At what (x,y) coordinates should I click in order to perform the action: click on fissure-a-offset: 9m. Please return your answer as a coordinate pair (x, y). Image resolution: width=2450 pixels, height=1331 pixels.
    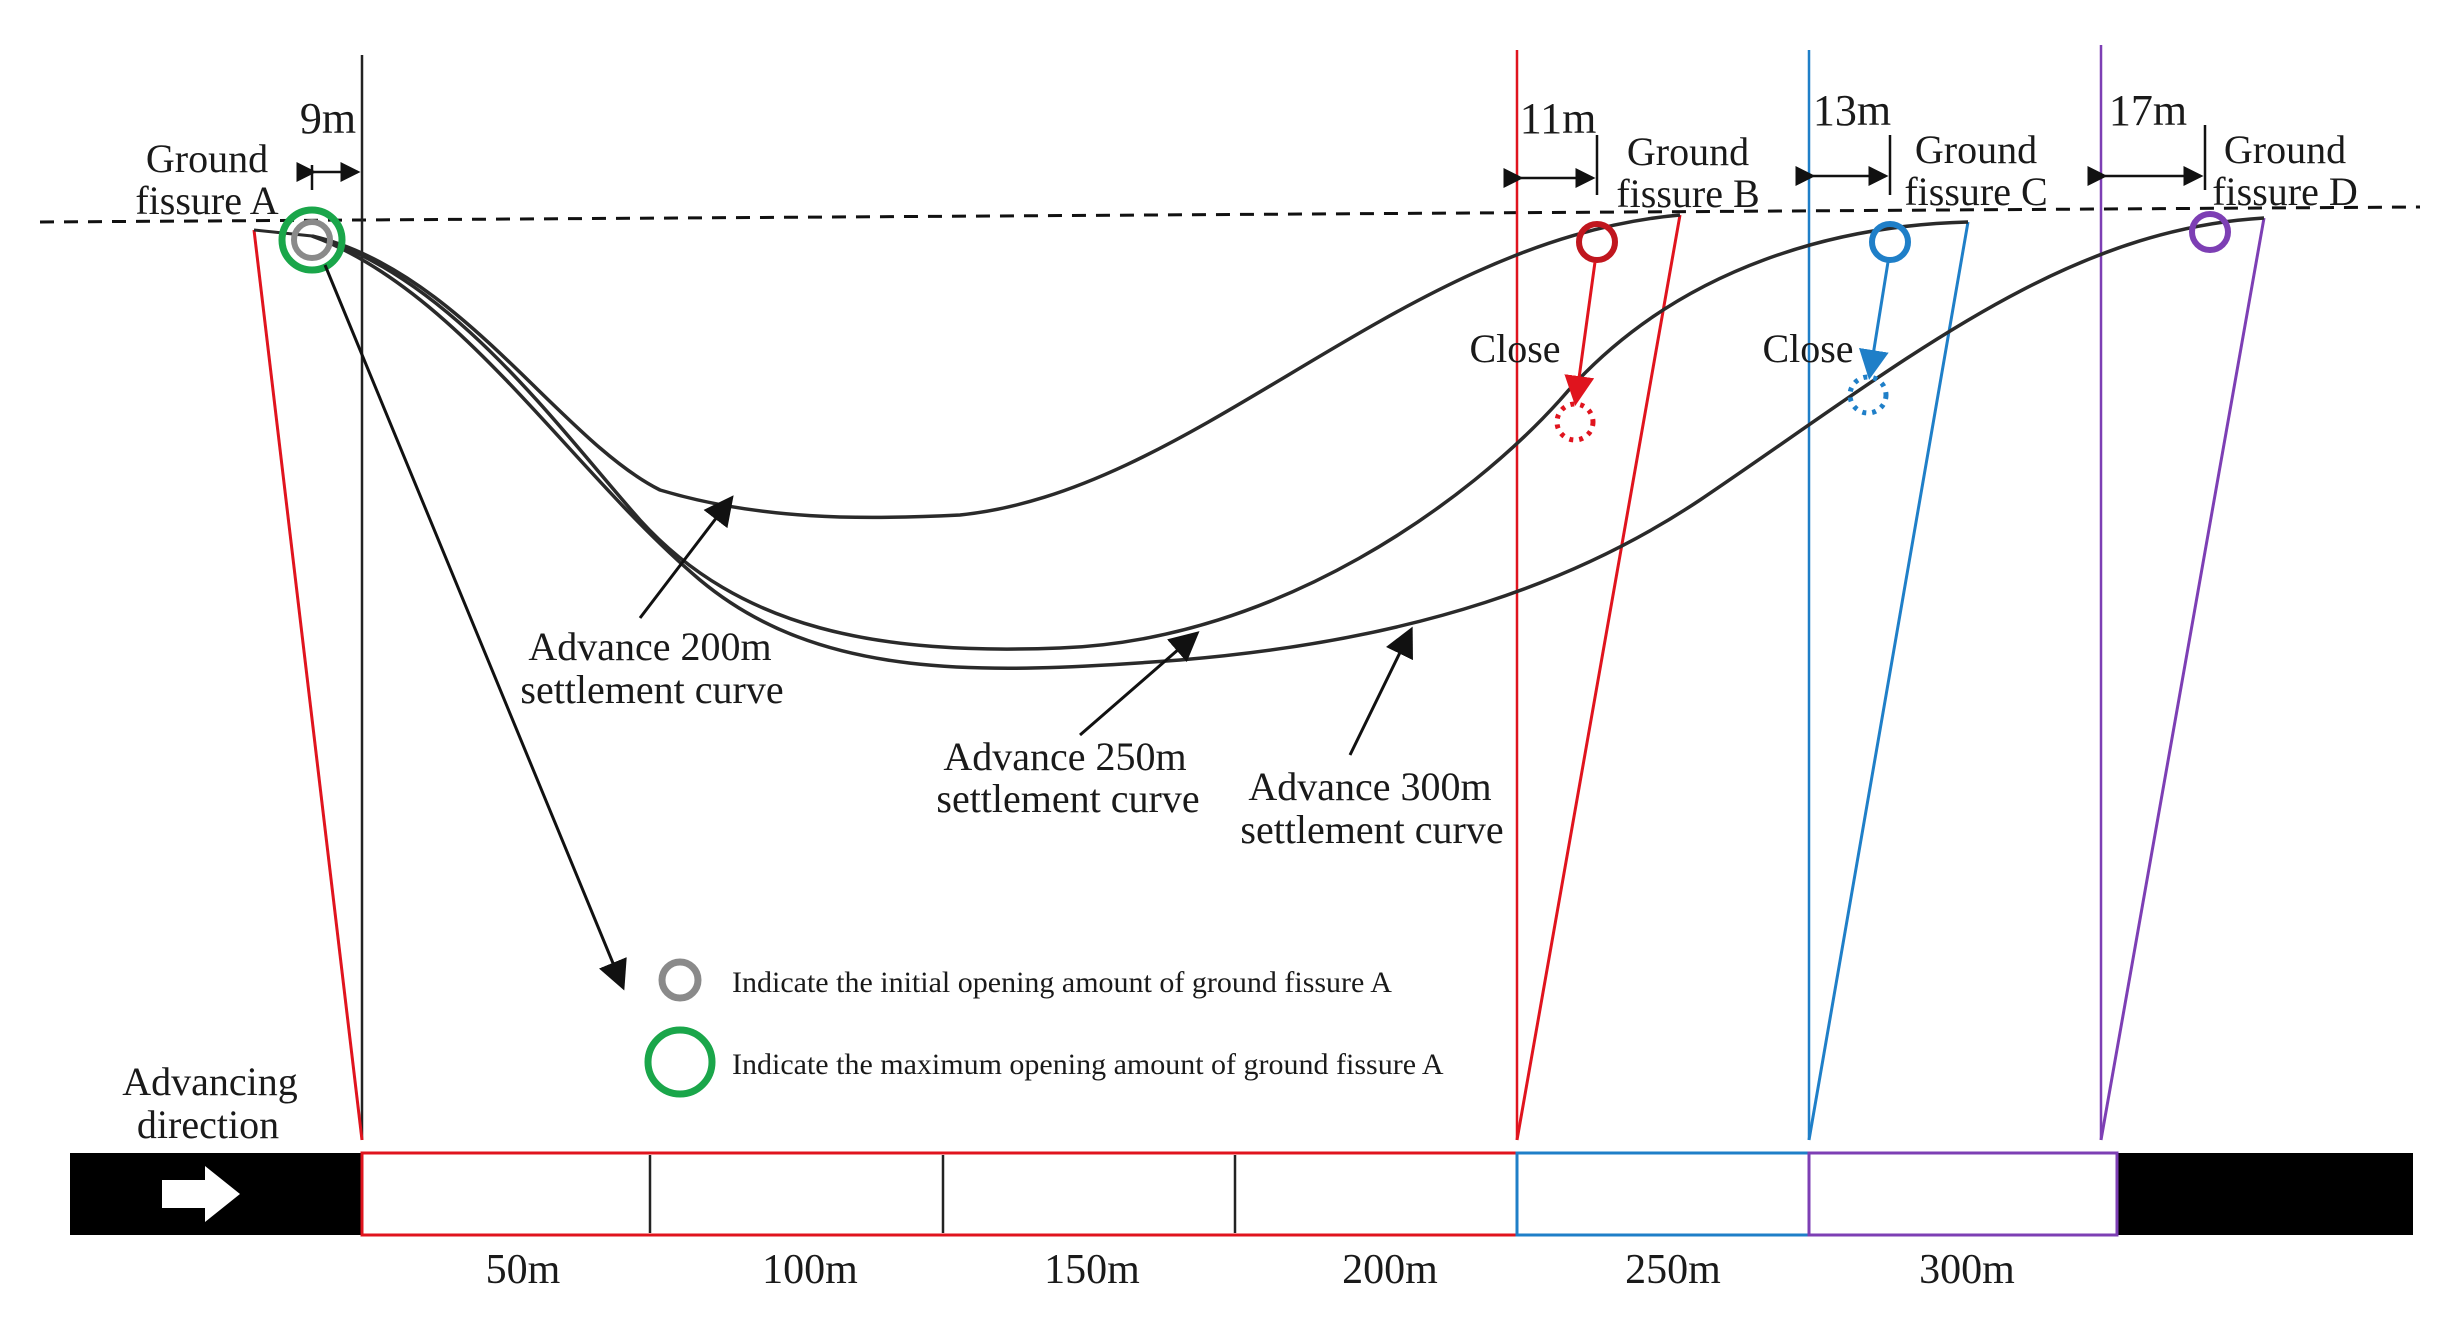
    Looking at the image, I should click on (328, 118).